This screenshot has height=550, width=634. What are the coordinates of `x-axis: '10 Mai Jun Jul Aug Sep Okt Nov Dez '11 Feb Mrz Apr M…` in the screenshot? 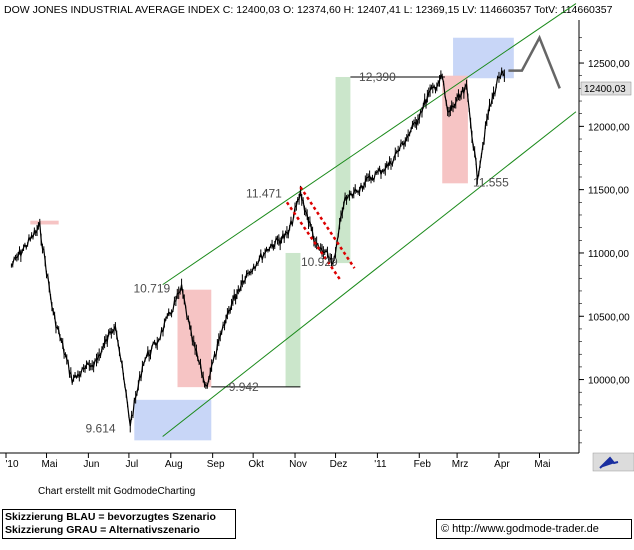 It's located at (278, 461).